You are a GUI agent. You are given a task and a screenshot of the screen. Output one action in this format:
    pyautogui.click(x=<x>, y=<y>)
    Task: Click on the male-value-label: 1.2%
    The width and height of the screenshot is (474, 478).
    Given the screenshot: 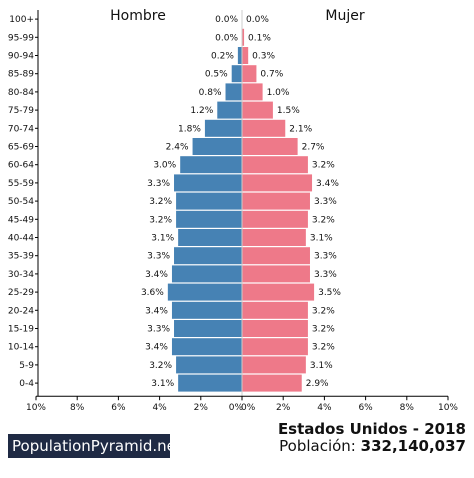 What is the action you would take?
    pyautogui.click(x=201, y=111)
    